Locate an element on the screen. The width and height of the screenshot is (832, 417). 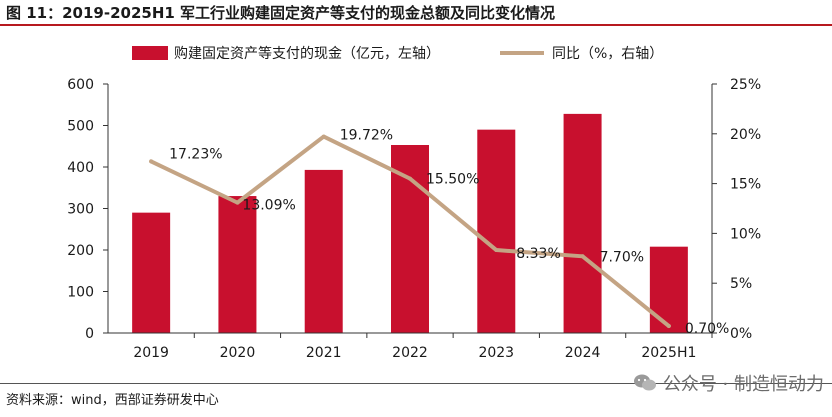
source-note: 资料来源：wind，西部证券研发中心 is located at coordinates (112, 400).